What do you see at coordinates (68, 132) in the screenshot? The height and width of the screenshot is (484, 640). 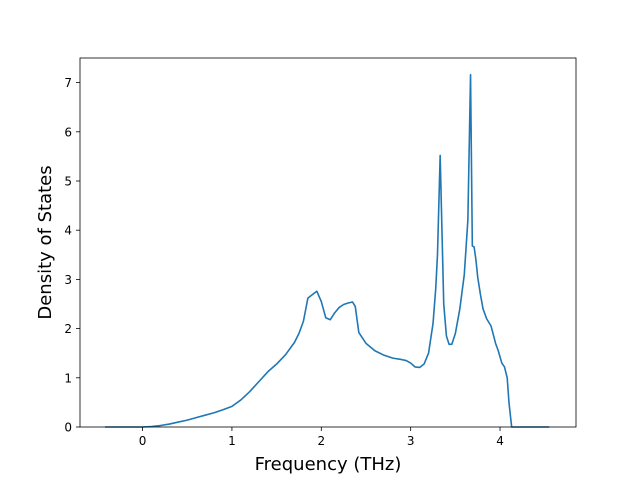 I see `y-tick-label: 6` at bounding box center [68, 132].